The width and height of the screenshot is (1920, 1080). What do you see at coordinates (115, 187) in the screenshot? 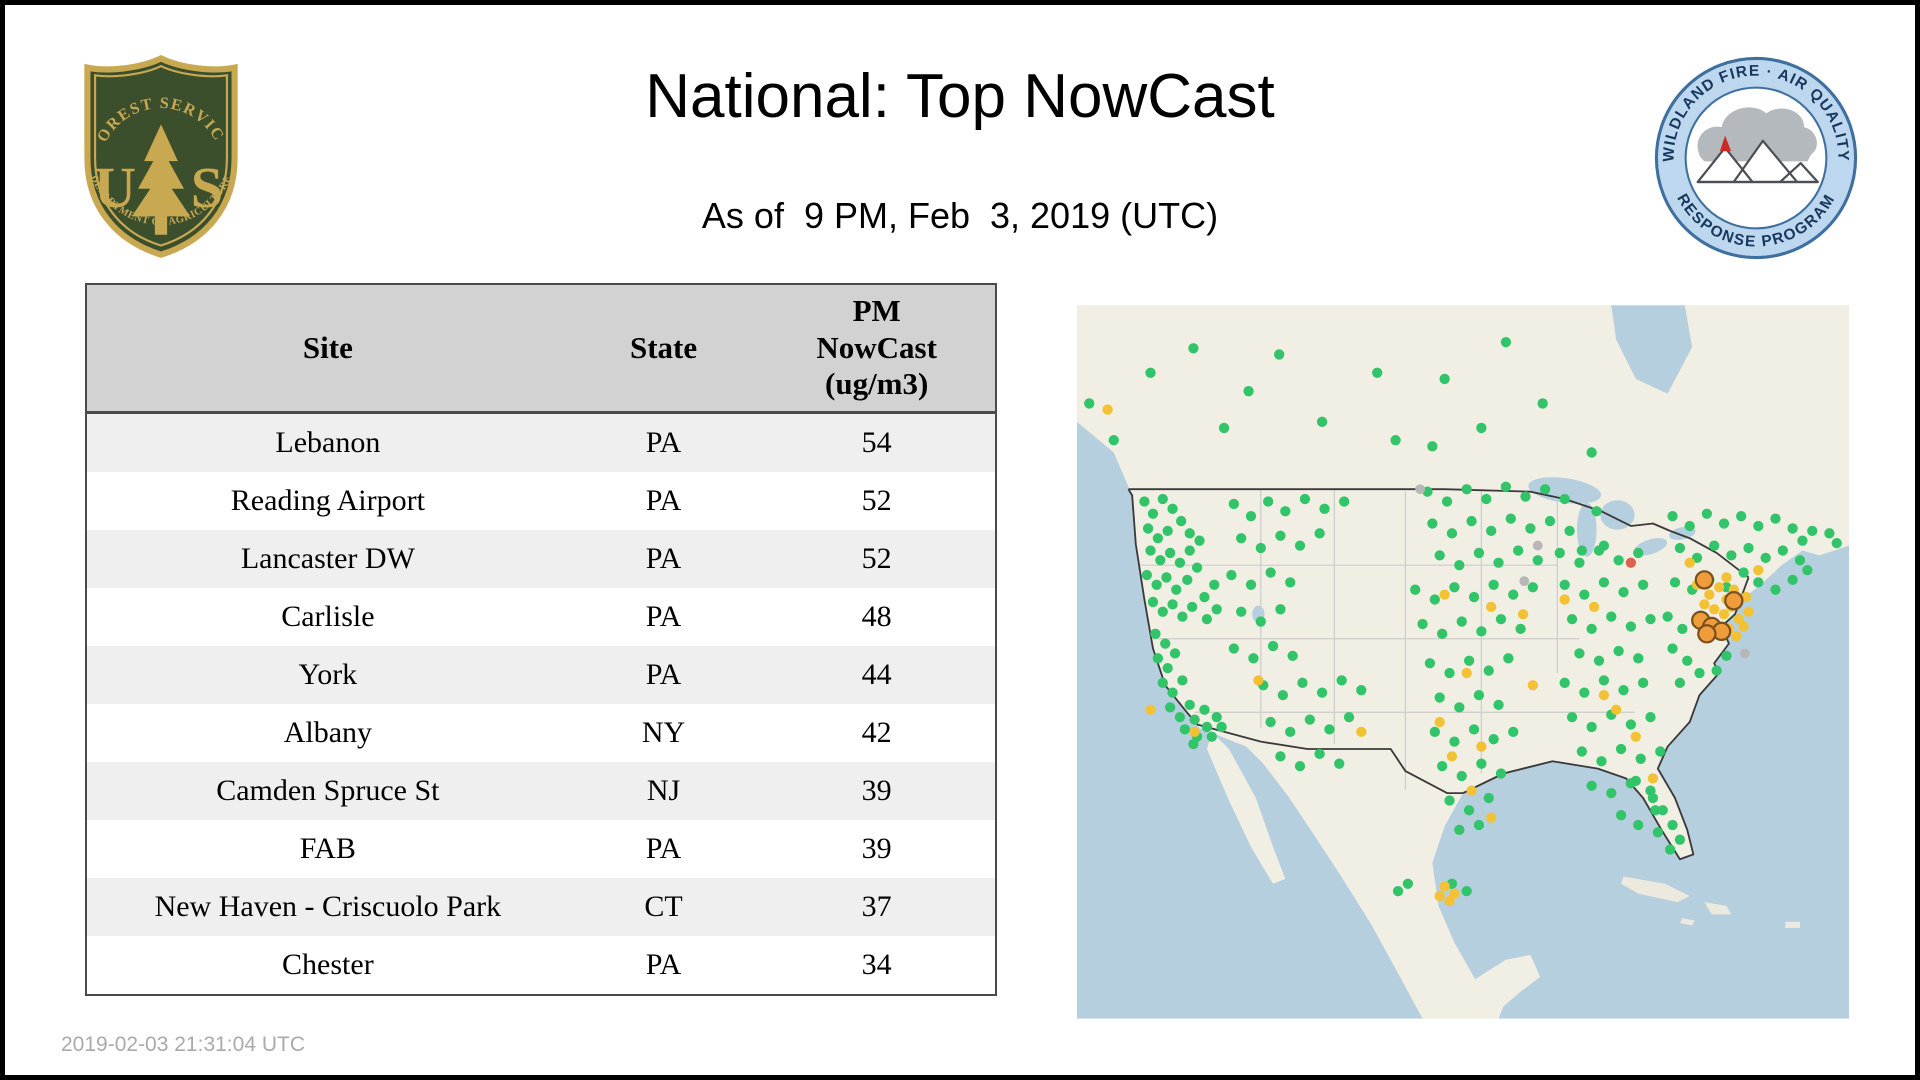
I see `fs-logo-letter-u: U` at bounding box center [115, 187].